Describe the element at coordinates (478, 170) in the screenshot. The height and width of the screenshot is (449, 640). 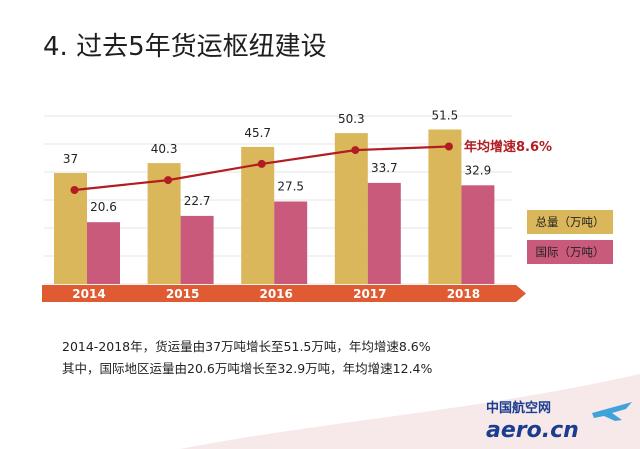
I see `data-label-international: 32.9` at that location.